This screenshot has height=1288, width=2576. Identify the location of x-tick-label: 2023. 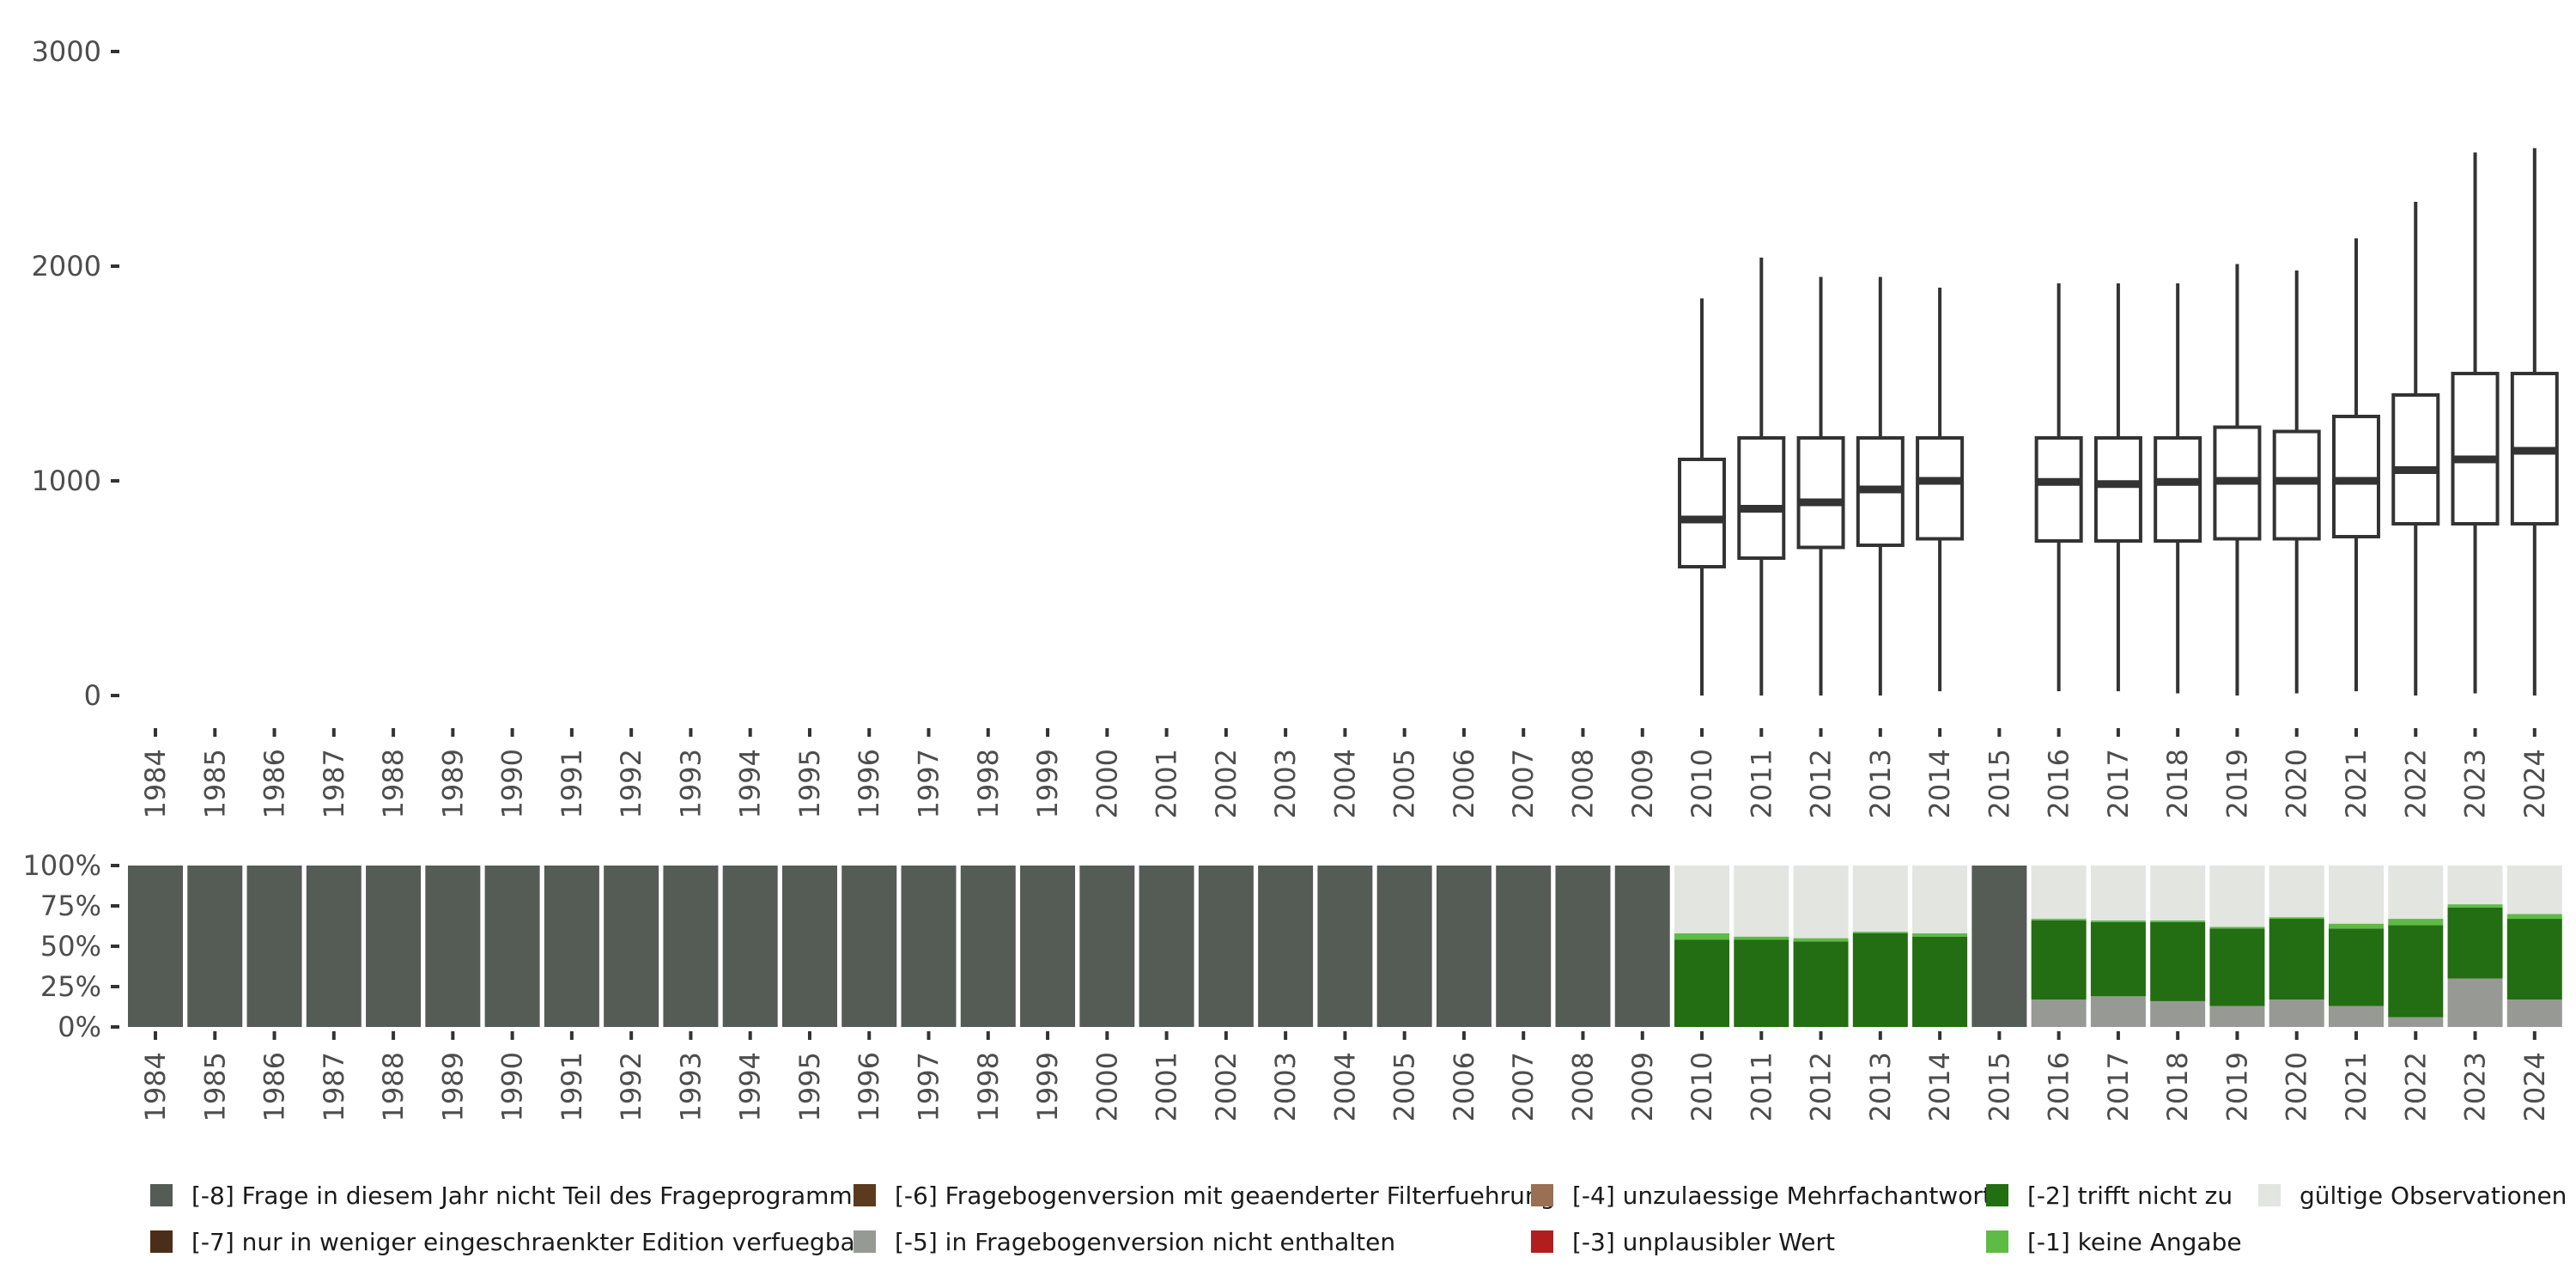
(2475, 783).